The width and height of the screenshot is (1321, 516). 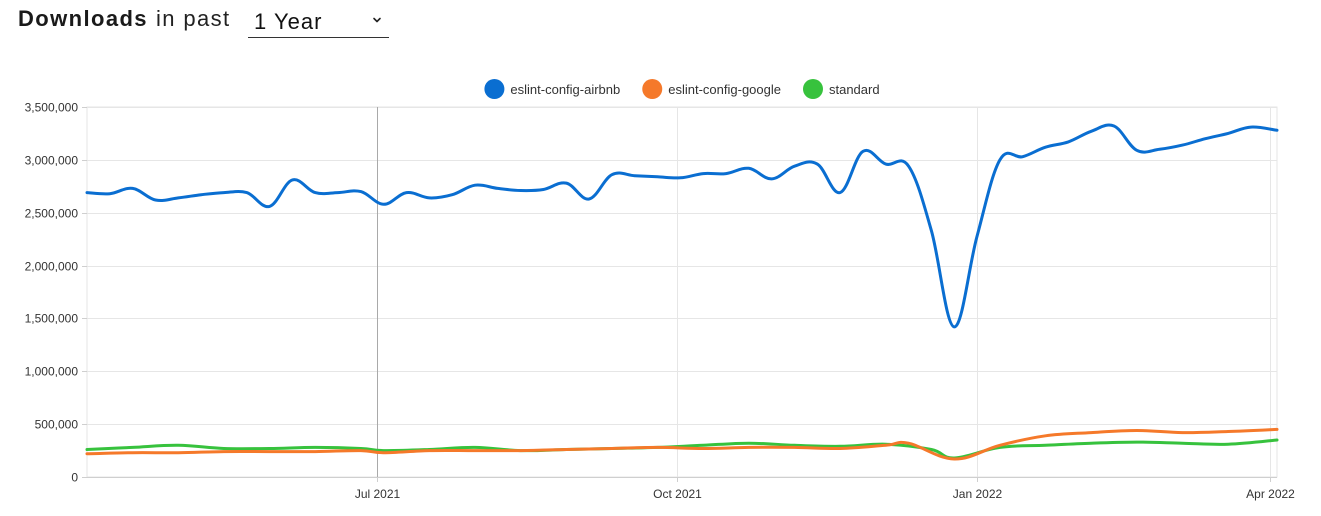 I want to click on downloads-title: Downloads, so click(x=83, y=18).